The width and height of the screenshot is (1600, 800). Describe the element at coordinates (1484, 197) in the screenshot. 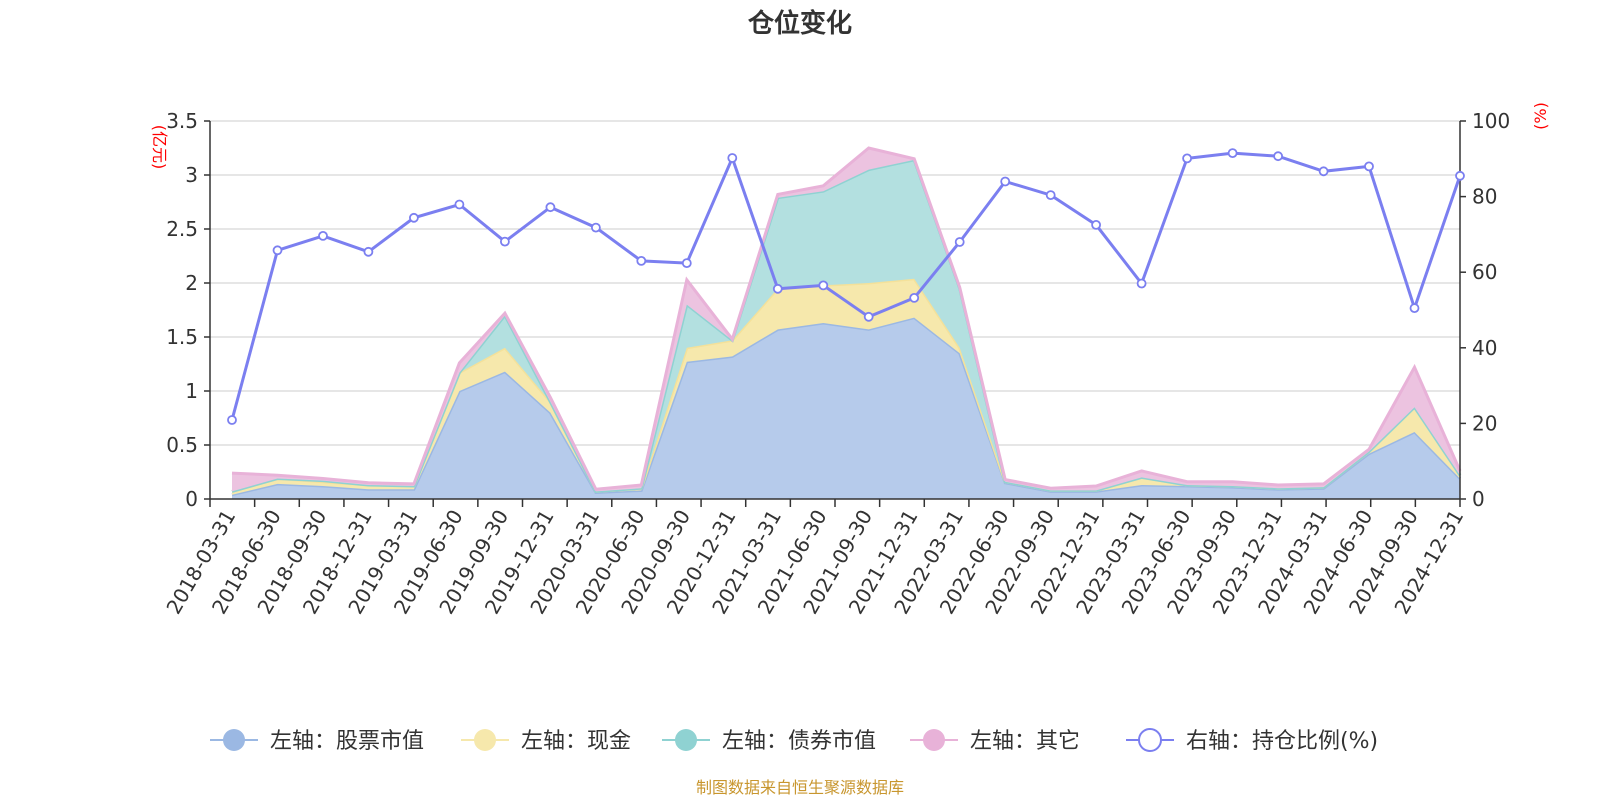

I see `right-tick-label: 80` at that location.